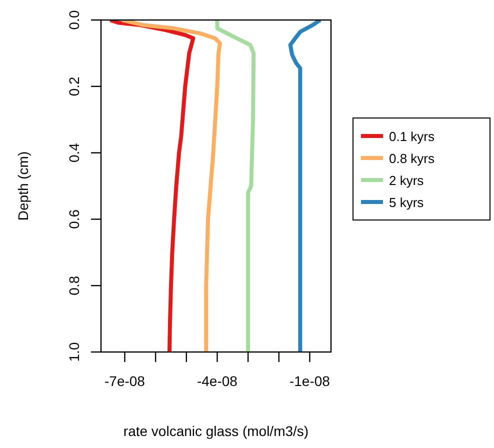 The width and height of the screenshot is (494, 448). Describe the element at coordinates (125, 381) in the screenshot. I see `x-tick-label: -7e-08` at that location.